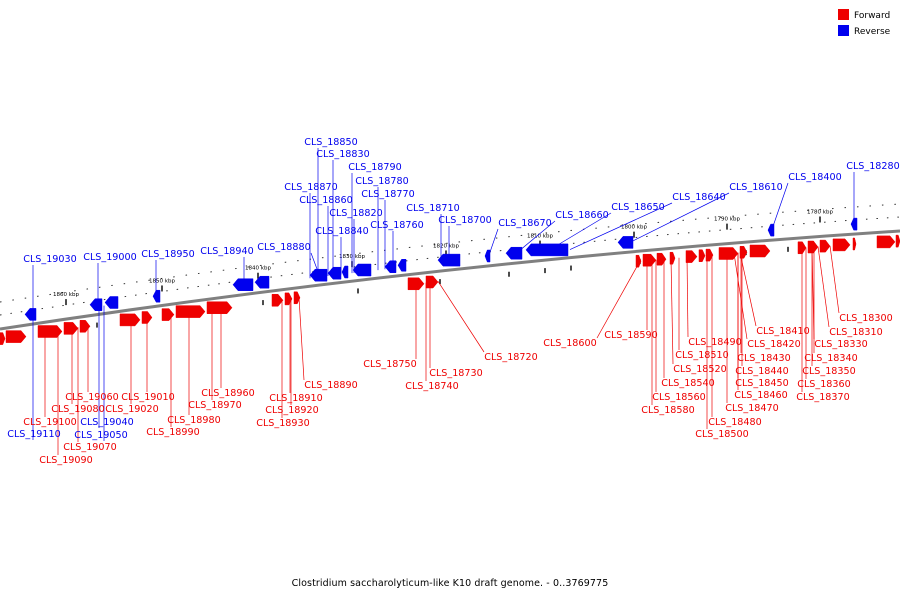  What do you see at coordinates (226, 251) in the screenshot?
I see `gene-label: CLS_18940` at bounding box center [226, 251].